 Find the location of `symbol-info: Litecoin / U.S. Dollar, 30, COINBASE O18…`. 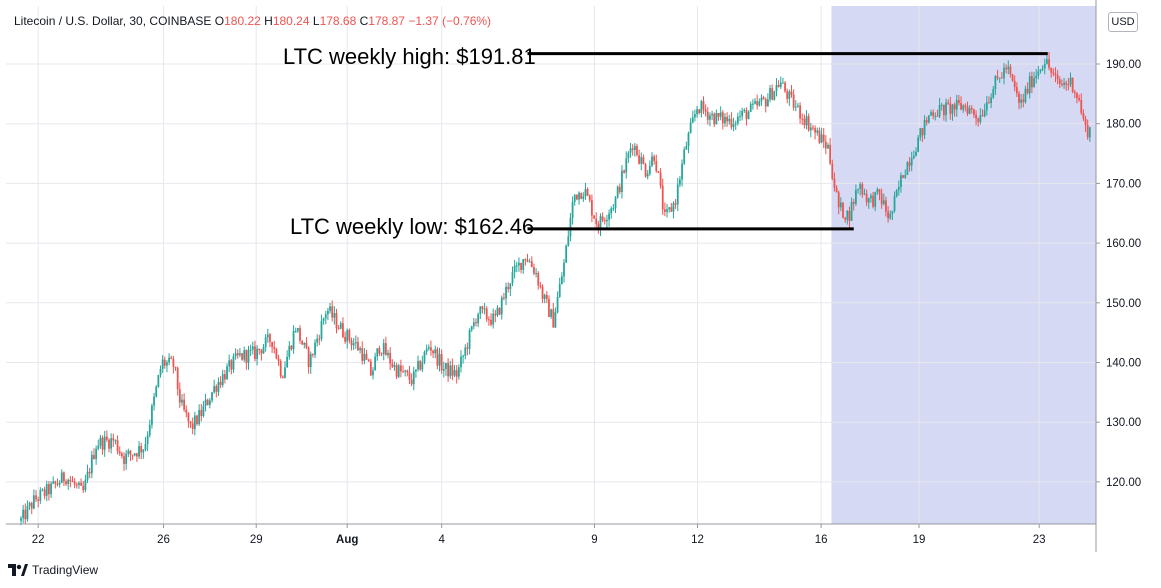

symbol-info: Litecoin / U.S. Dollar, 30, COINBASE O18… is located at coordinates (252, 21).